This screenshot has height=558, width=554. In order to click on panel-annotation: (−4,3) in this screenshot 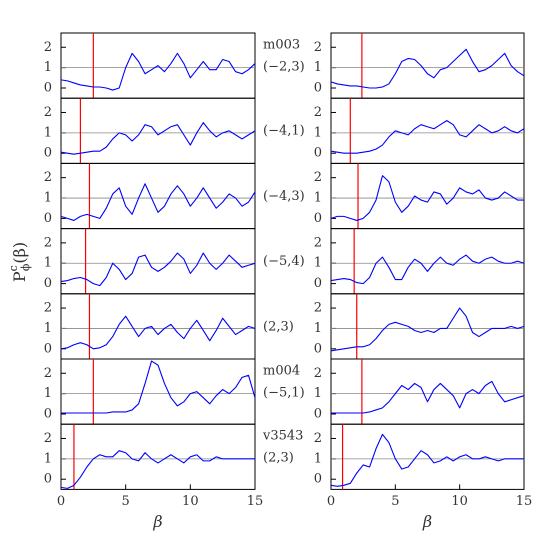, I will do `click(284, 196)`.